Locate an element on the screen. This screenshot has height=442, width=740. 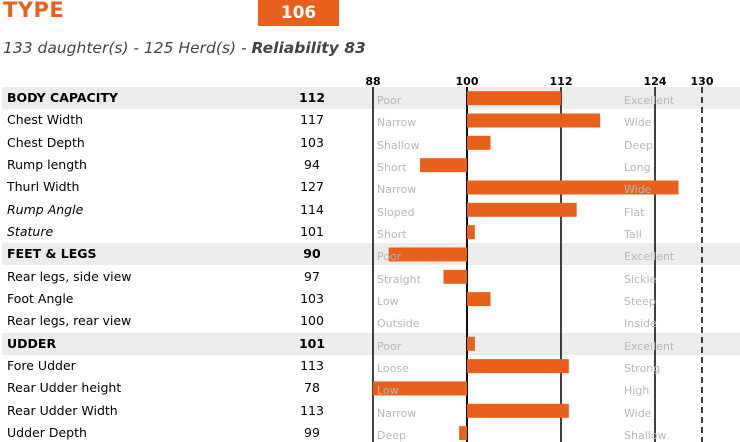
high-scale-label: Sickle is located at coordinates (640, 279).